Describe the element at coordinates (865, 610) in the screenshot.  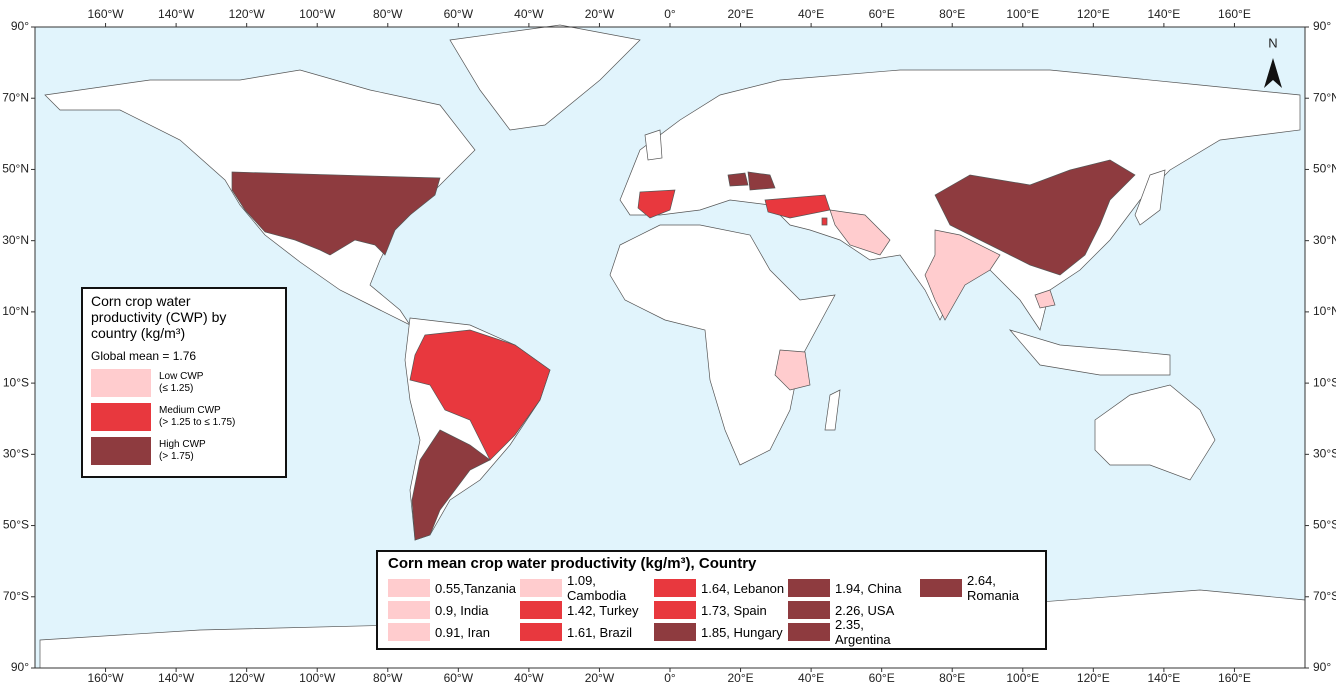
I see `entry-label: 2.26, USA` at that location.